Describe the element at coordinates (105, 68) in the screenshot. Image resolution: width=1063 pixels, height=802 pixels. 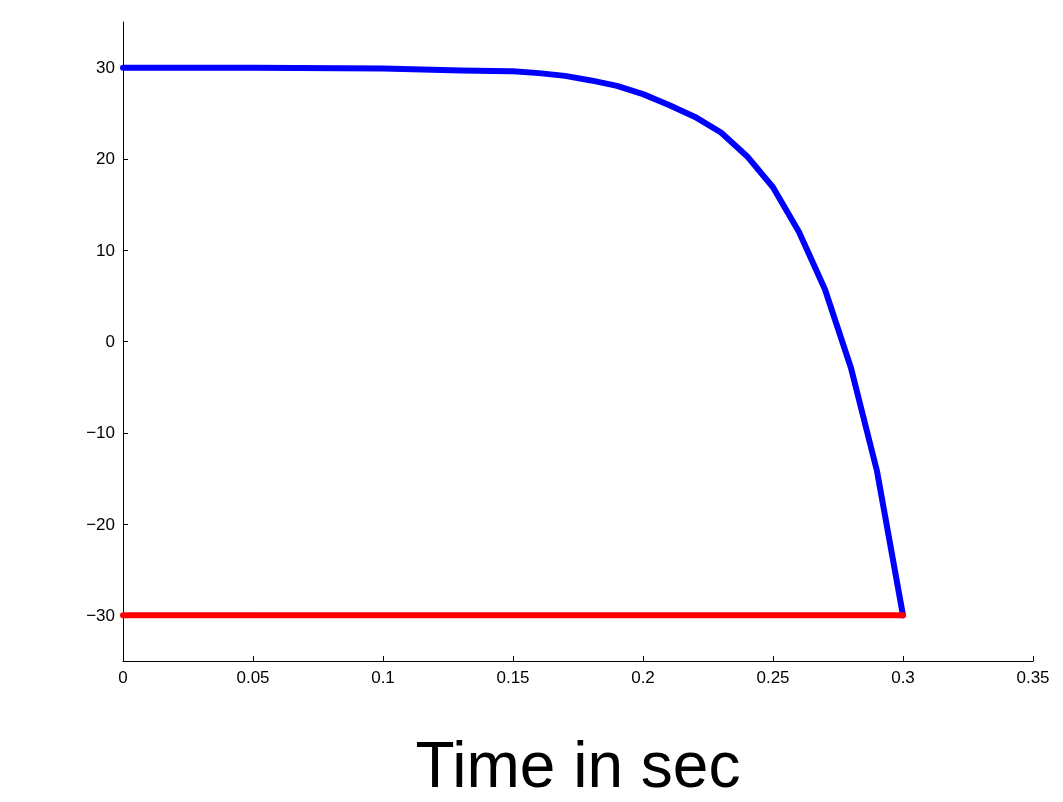
I see `y-tick-label: 30` at that location.